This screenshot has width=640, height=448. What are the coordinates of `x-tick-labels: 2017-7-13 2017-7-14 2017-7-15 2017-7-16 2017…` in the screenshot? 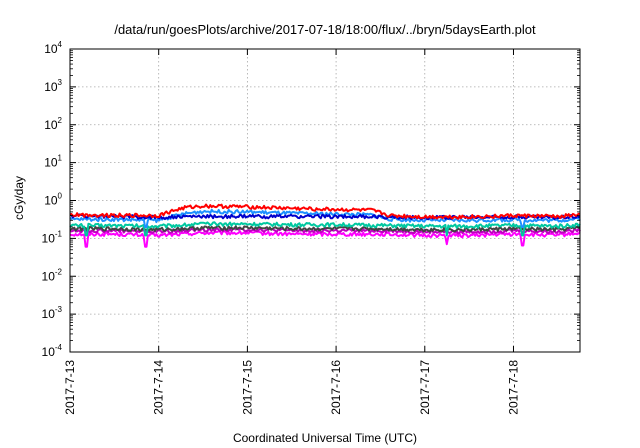 It's located at (291, 387).